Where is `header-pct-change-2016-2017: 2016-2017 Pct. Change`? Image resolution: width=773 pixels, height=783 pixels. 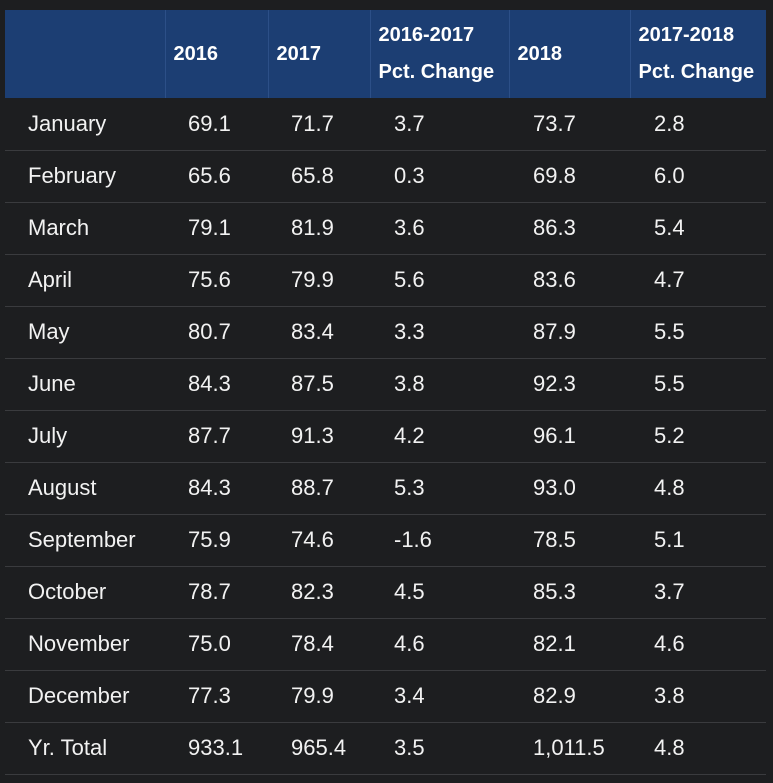 header-pct-change-2016-2017: 2016-2017 Pct. Change is located at coordinates (440, 54).